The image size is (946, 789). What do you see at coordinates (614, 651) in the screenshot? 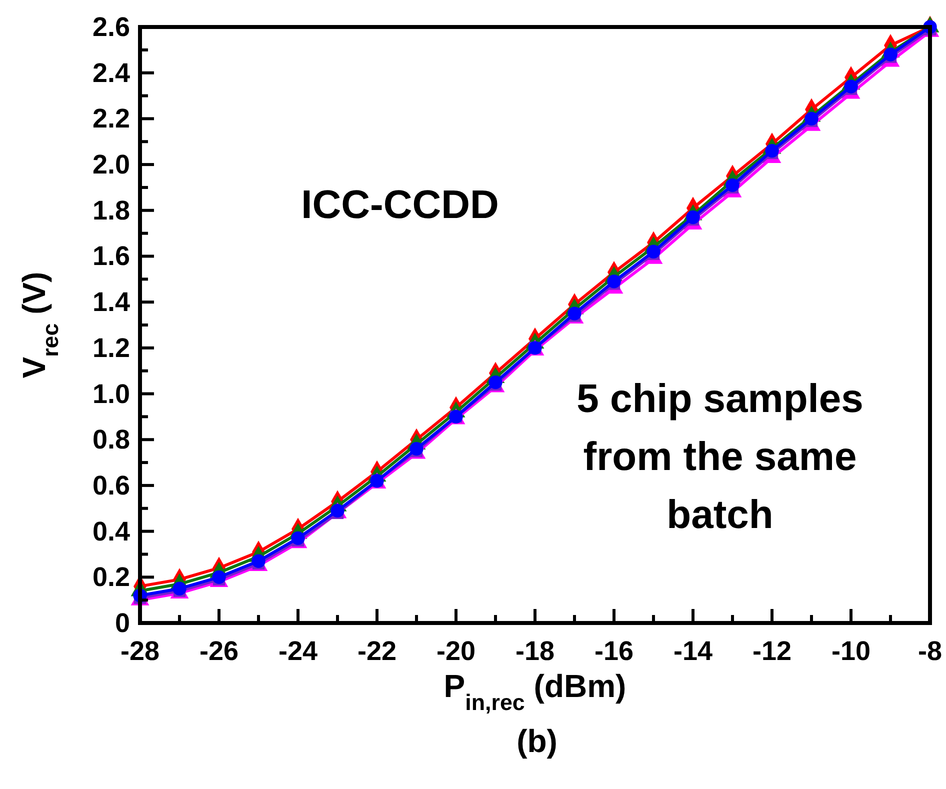
I see `x-tick-label: -16` at bounding box center [614, 651].